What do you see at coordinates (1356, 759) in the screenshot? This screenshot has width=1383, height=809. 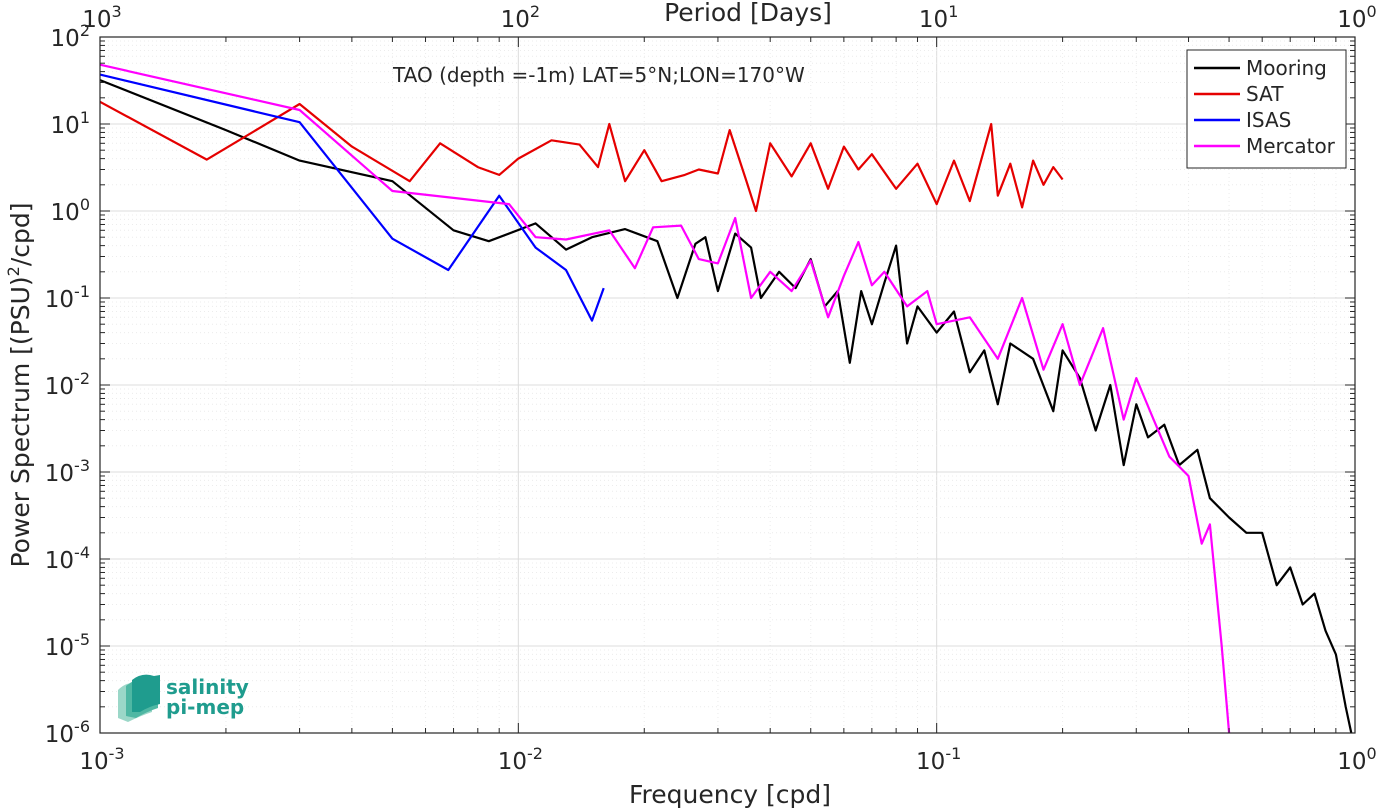 I see `x-tick-label: 10⁰` at bounding box center [1356, 759].